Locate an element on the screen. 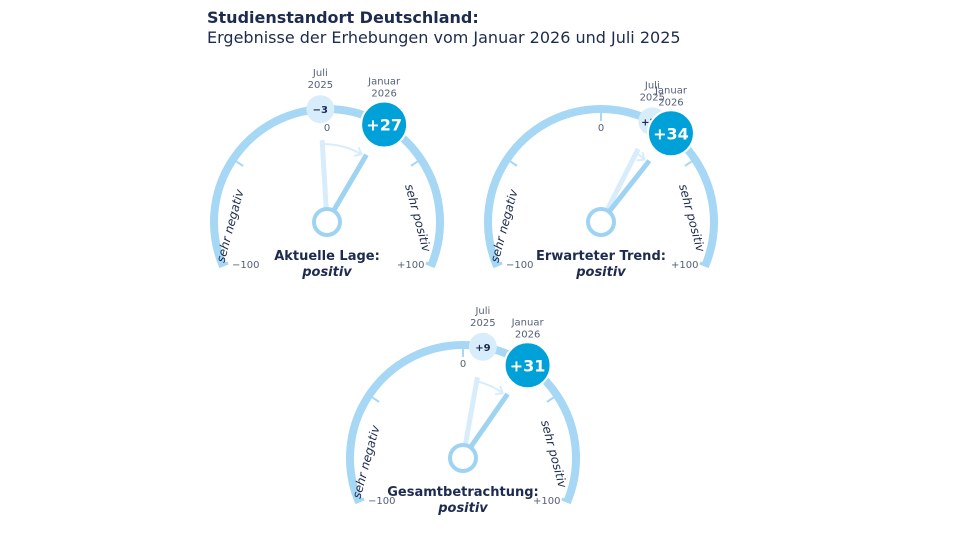 The height and width of the screenshot is (540, 960). badge-previous-value: −3 is located at coordinates (320, 110).